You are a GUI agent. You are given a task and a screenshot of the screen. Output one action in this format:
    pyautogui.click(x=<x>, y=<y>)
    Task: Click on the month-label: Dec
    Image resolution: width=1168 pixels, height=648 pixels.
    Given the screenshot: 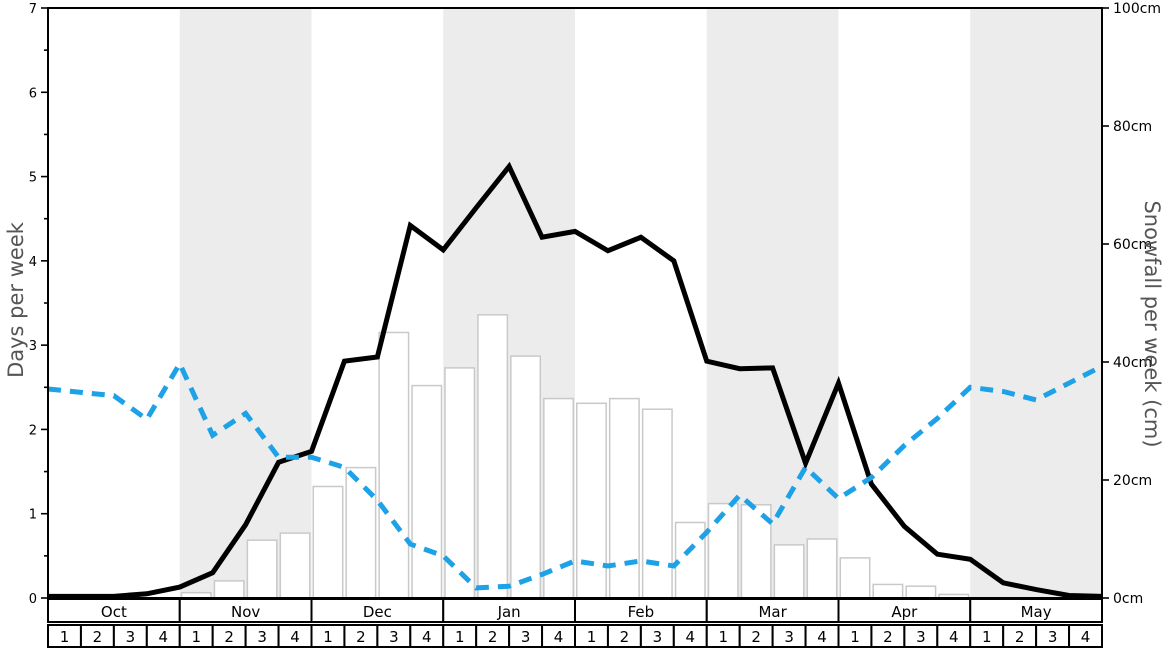 What is the action you would take?
    pyautogui.click(x=377, y=612)
    